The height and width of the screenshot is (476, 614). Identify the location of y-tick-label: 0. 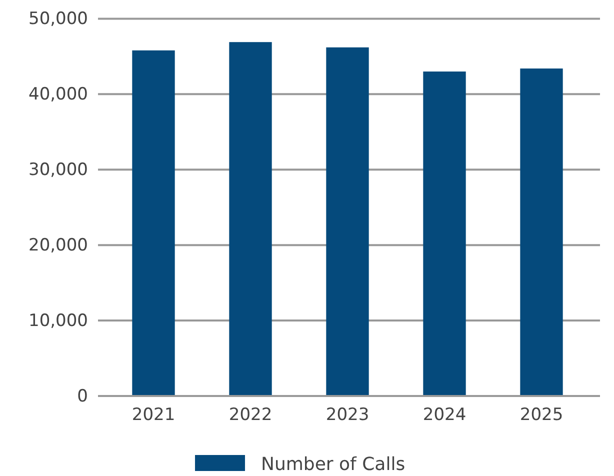
(82, 396).